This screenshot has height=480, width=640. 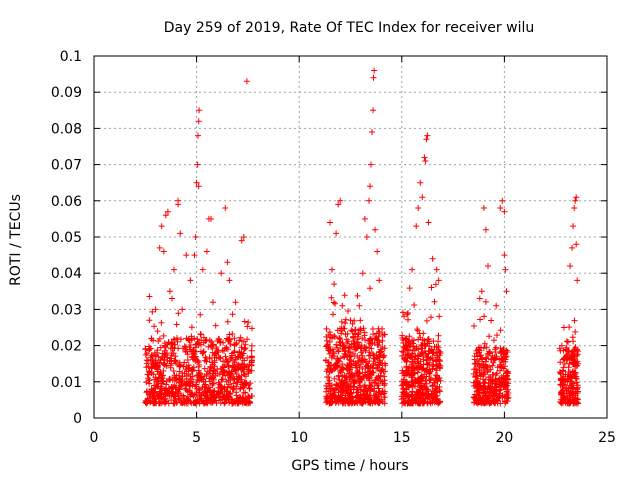 What do you see at coordinates (66, 347) in the screenshot?
I see `y-tick-label: 0.02` at bounding box center [66, 347].